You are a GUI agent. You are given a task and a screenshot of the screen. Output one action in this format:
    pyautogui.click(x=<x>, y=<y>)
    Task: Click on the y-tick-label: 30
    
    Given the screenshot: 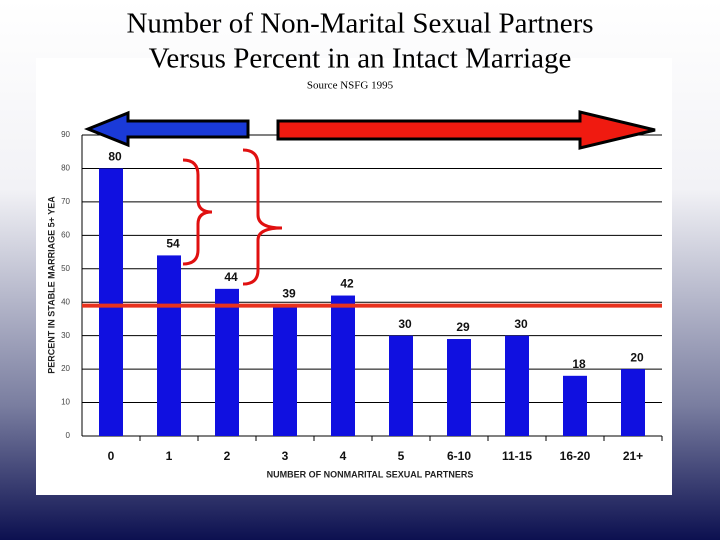 What is the action you would take?
    pyautogui.click(x=65, y=335)
    